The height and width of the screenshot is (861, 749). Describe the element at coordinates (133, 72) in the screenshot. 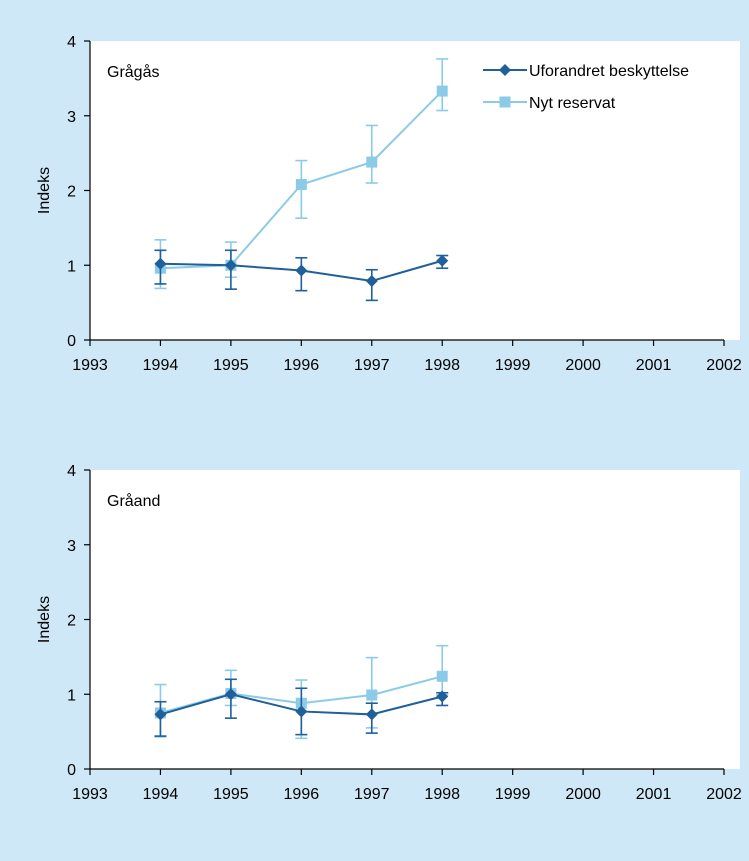

I see `chart-title: Grågås` at that location.